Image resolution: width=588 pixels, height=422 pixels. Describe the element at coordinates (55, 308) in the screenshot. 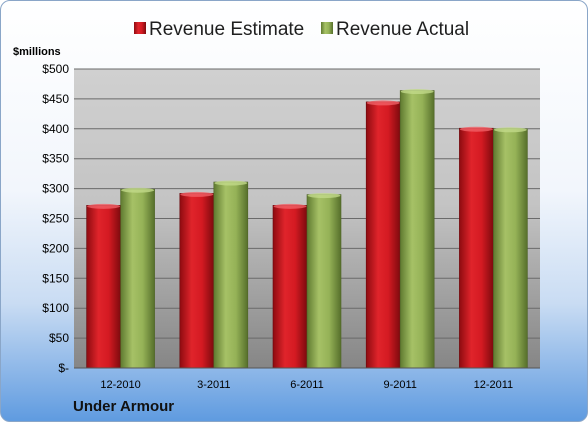

I see `y-tick-label: $100` at that location.